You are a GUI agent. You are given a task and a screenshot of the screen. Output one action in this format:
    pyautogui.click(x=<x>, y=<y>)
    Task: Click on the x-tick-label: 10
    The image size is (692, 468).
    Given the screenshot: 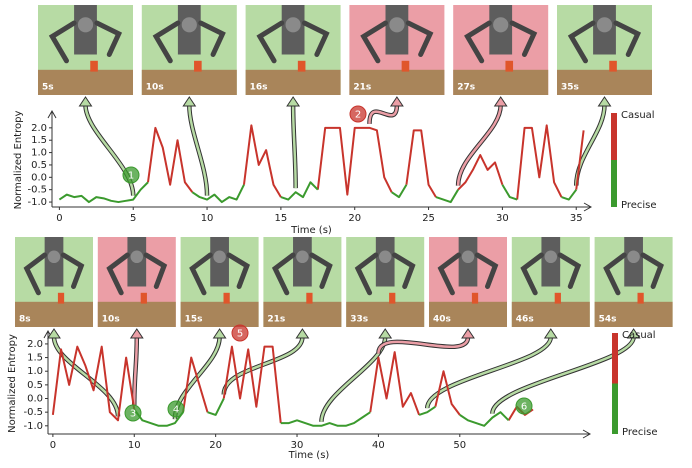 What is the action you would take?
    pyautogui.click(x=207, y=218)
    